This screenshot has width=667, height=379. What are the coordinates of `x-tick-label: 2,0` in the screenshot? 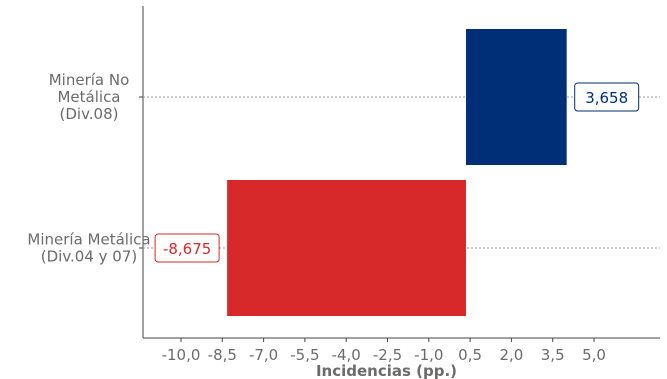 It's located at (511, 355).